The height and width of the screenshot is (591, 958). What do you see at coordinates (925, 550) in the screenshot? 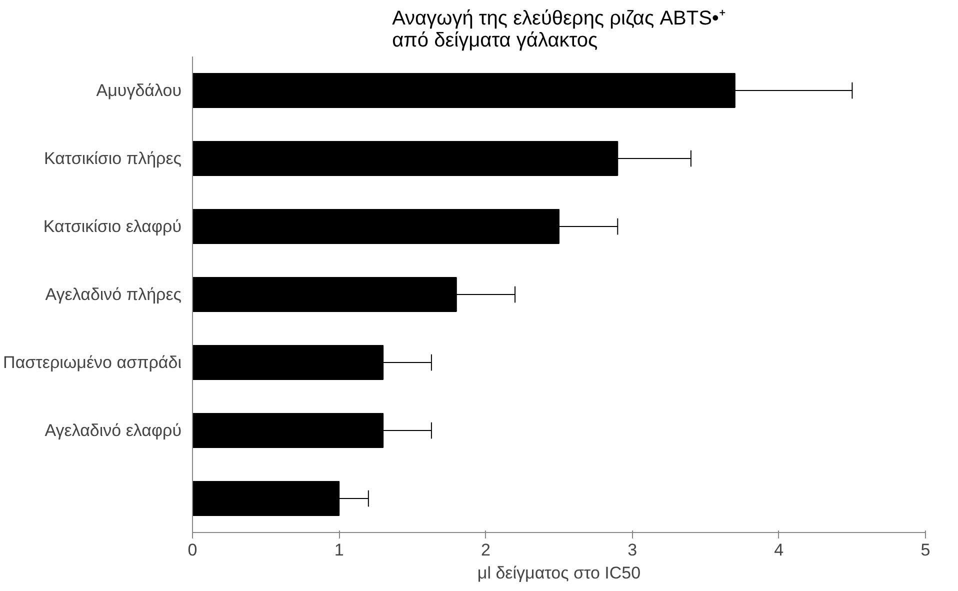
I see `x-tick-label: 5` at bounding box center [925, 550].